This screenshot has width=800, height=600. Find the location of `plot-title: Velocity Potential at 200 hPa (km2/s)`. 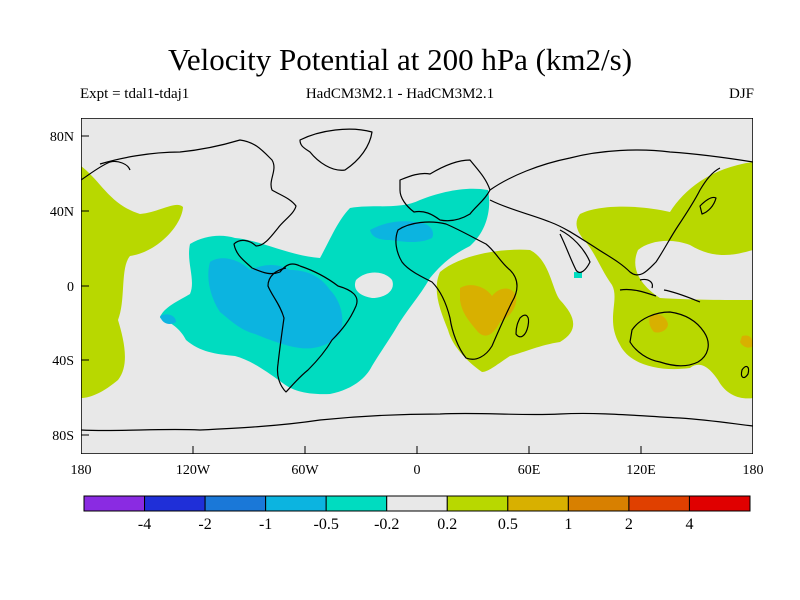

plot-title: Velocity Potential at 200 hPa (km2/s) is located at coordinates (400, 59).